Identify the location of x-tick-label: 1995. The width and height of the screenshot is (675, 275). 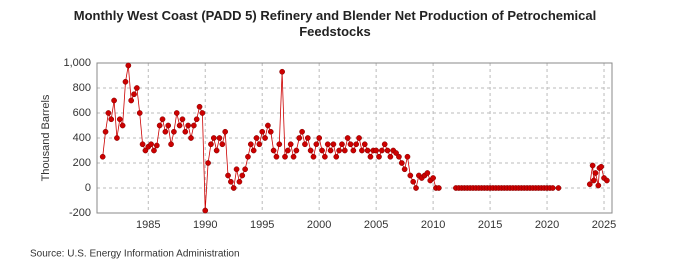
(262, 225).